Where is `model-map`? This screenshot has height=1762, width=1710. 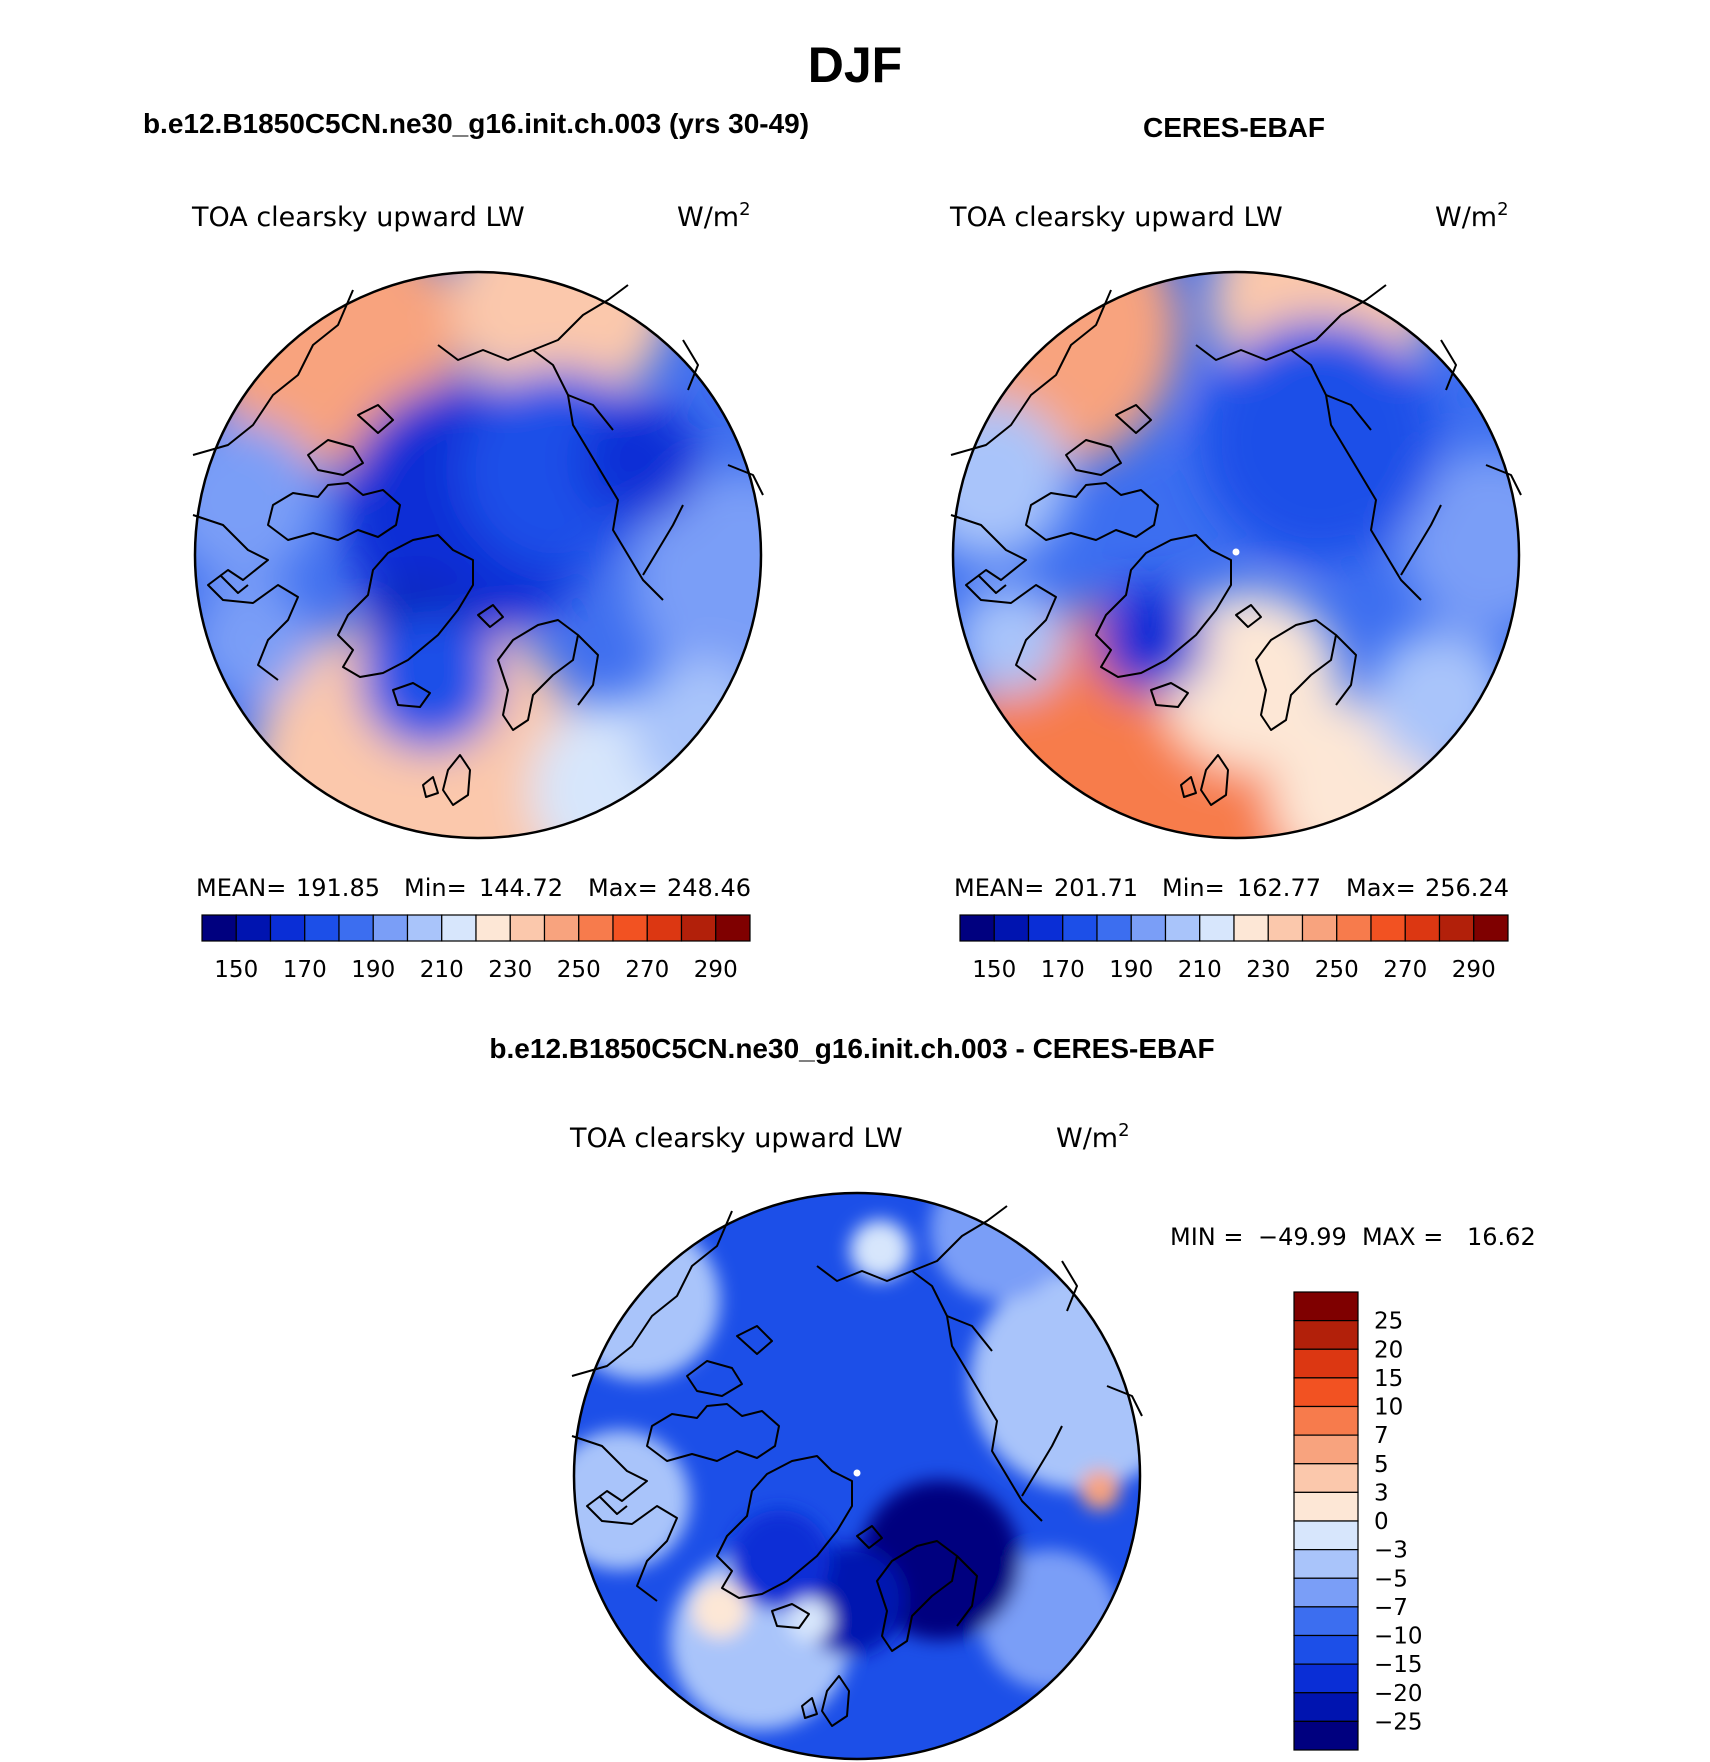
model-map is located at coordinates (478, 555).